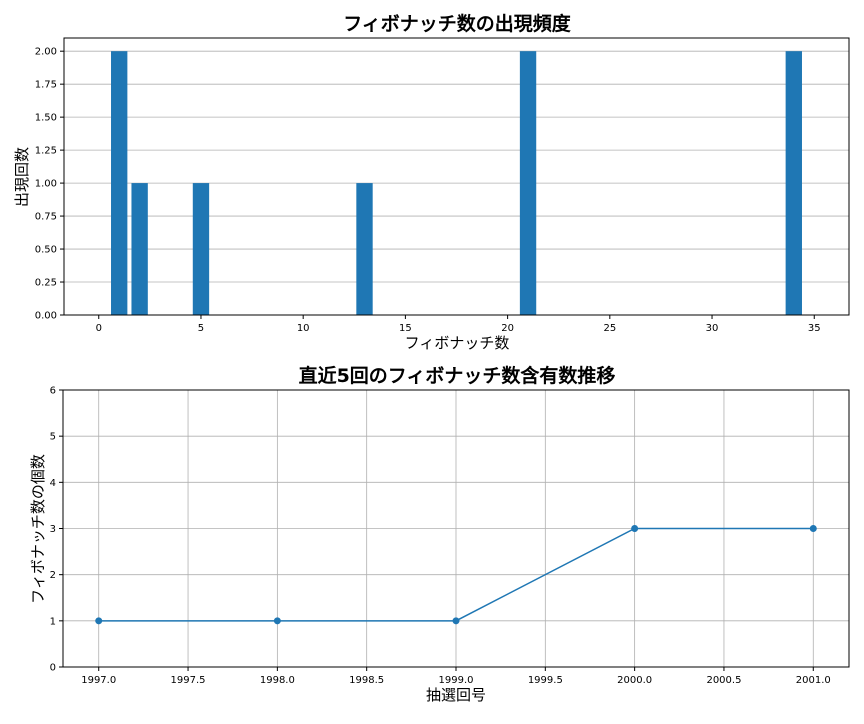 This screenshot has height=724, width=864. I want to click on y-tick-label: 4, so click(53, 483).